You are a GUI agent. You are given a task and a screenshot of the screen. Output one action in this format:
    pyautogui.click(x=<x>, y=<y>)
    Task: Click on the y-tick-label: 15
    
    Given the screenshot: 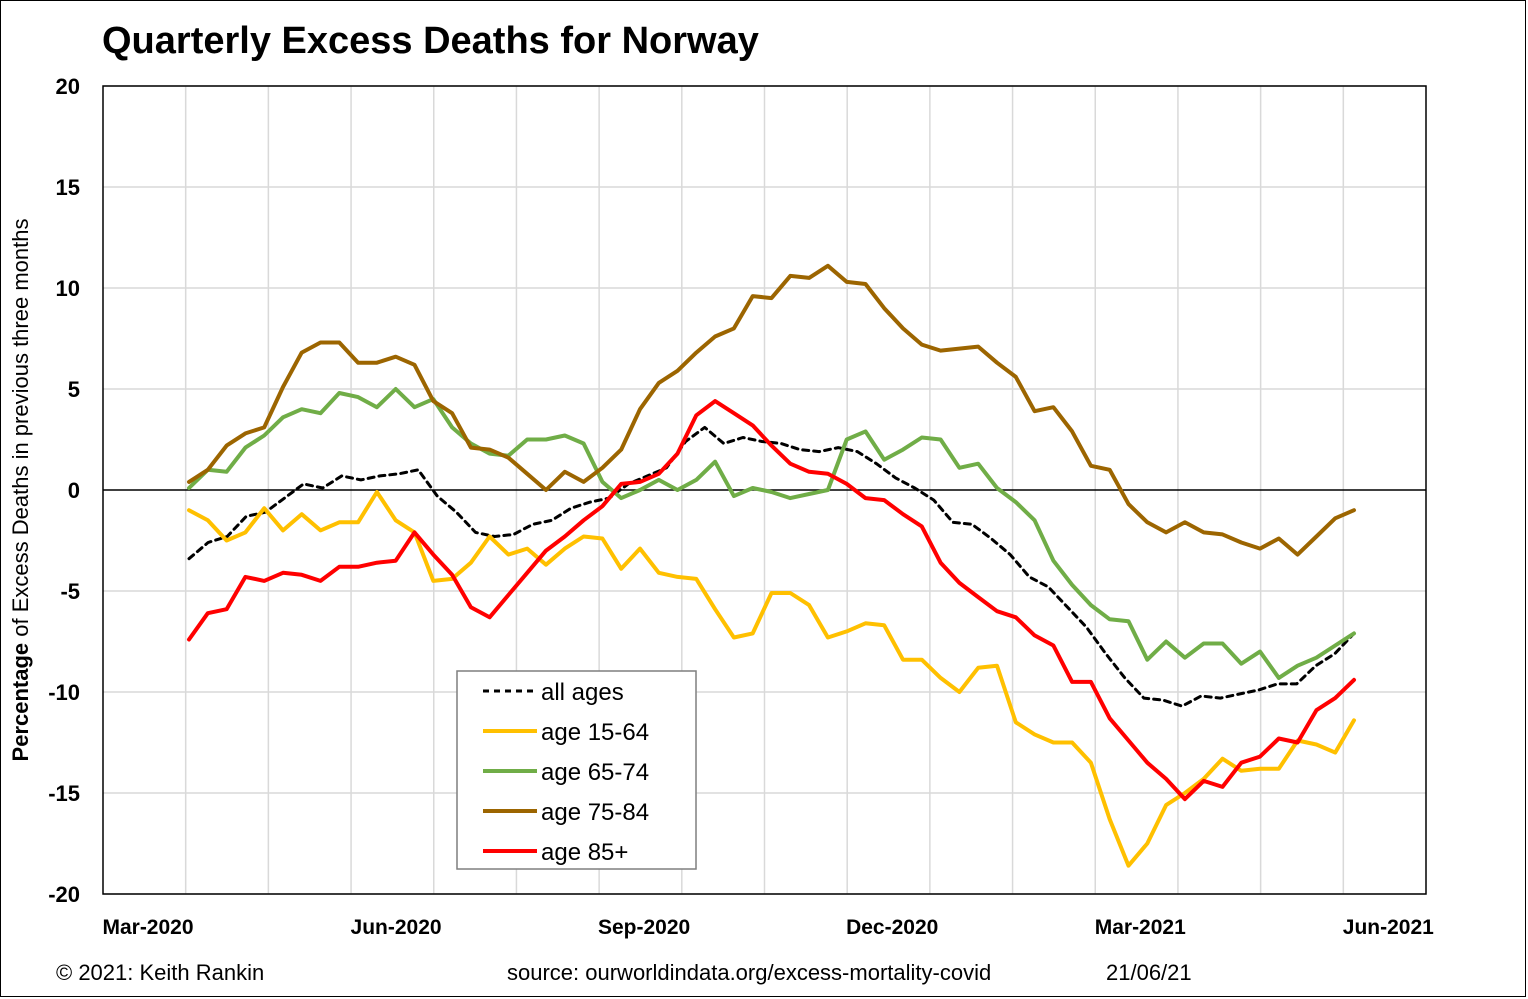 What is the action you would take?
    pyautogui.click(x=68, y=187)
    